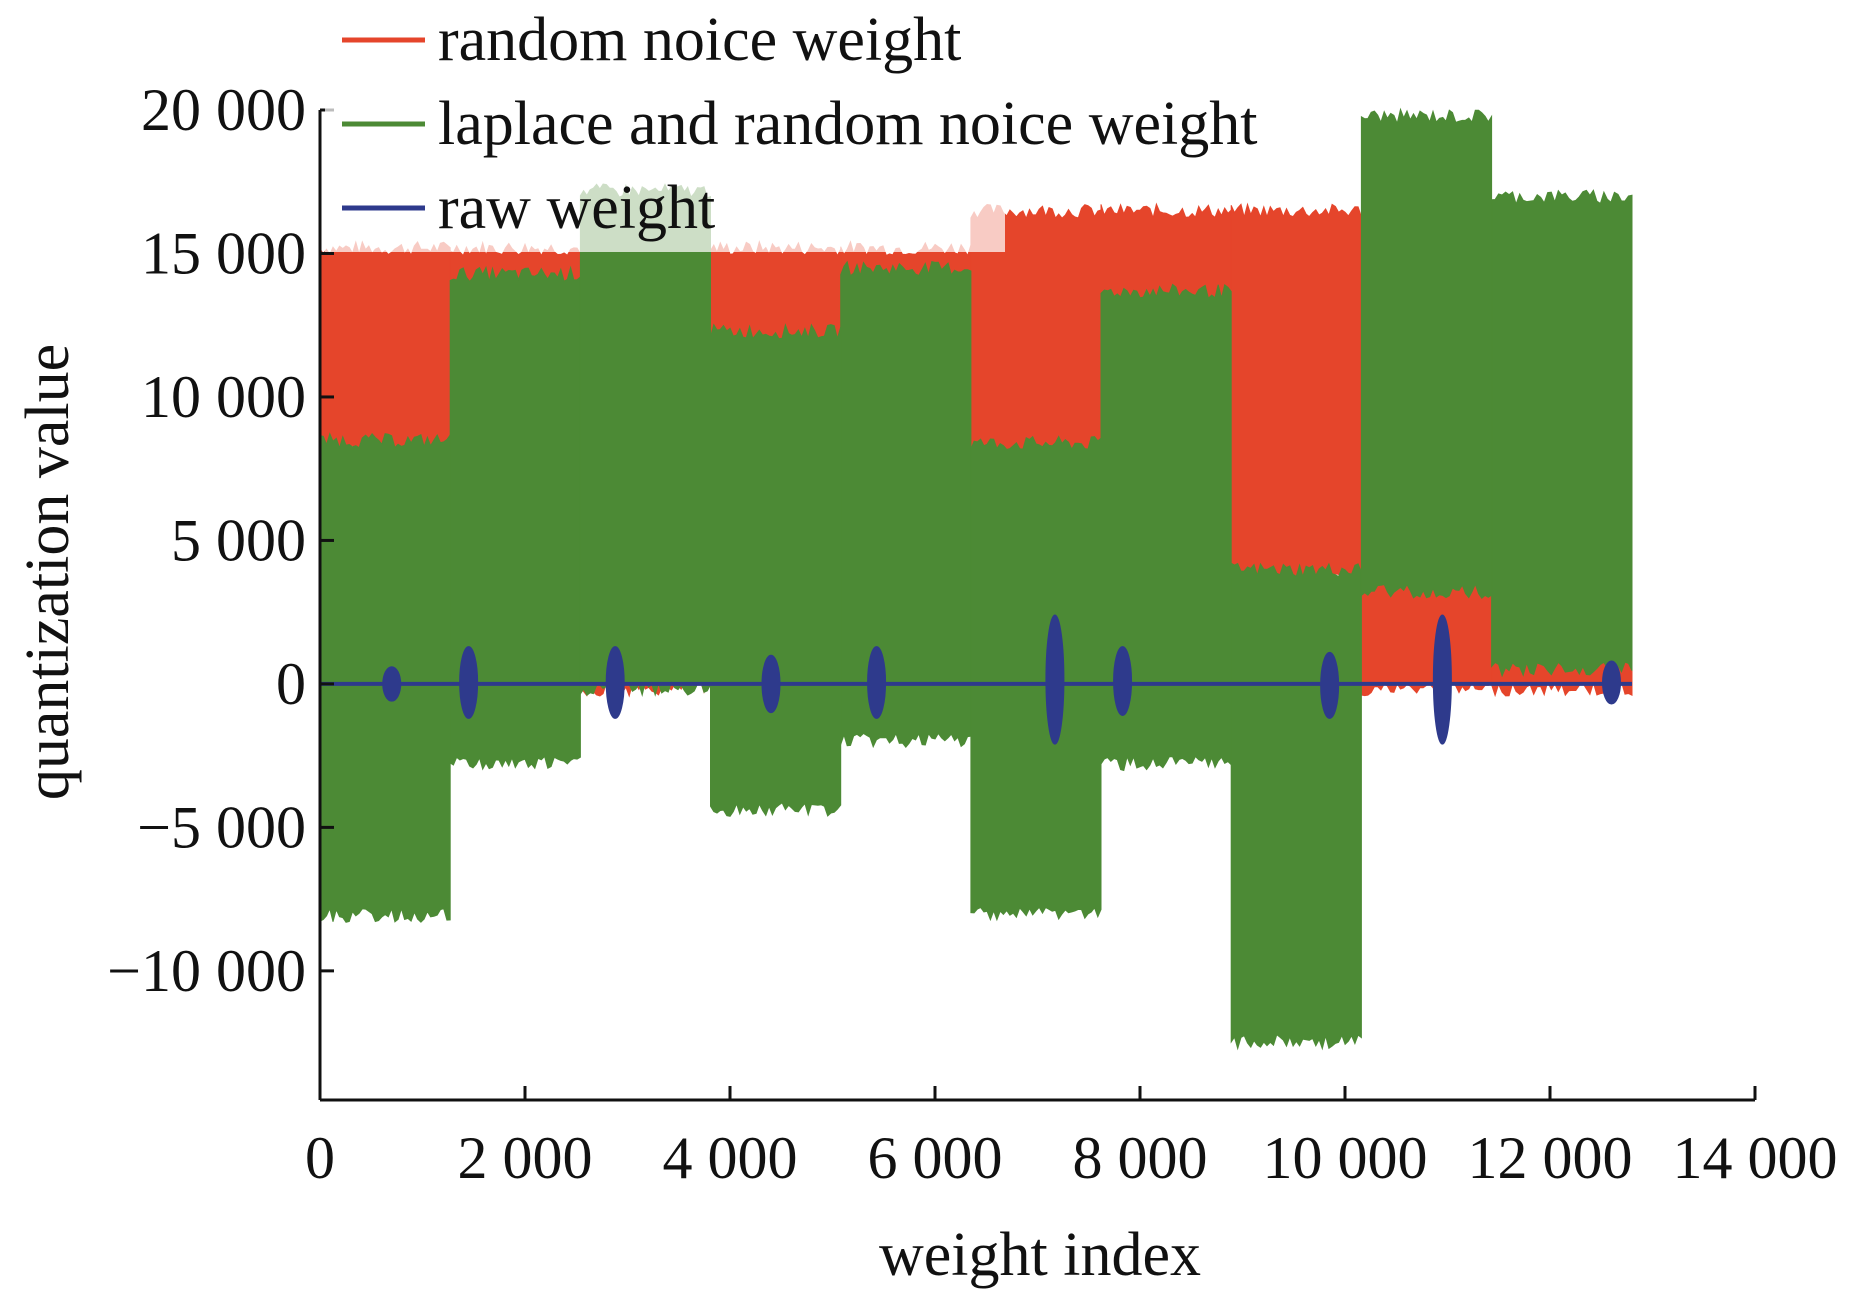  What do you see at coordinates (576, 208) in the screenshot?
I see `legend-label-2: raw weight` at bounding box center [576, 208].